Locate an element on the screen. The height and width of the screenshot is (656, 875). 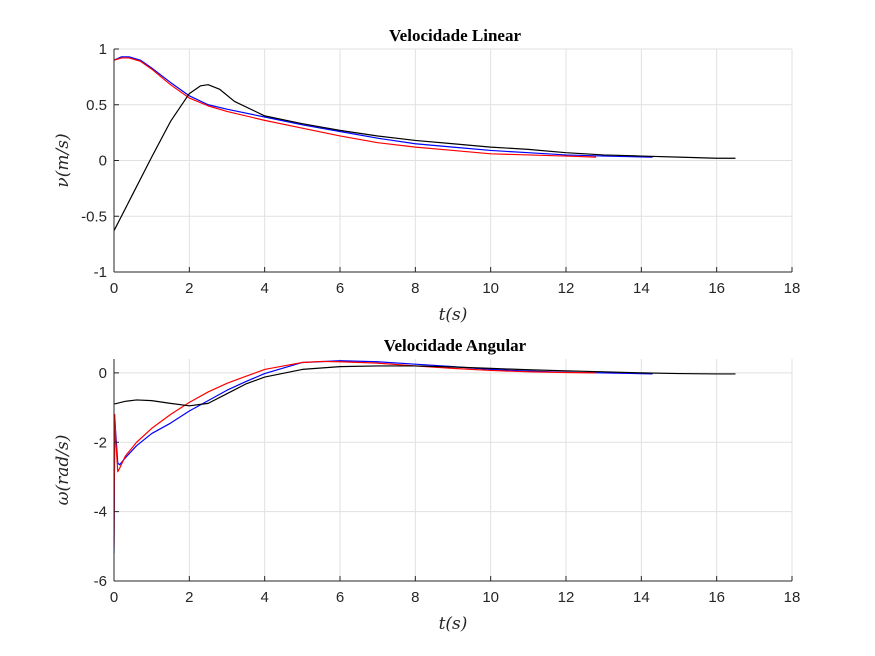
y-tick-label: 0.5 is located at coordinates (96, 105).